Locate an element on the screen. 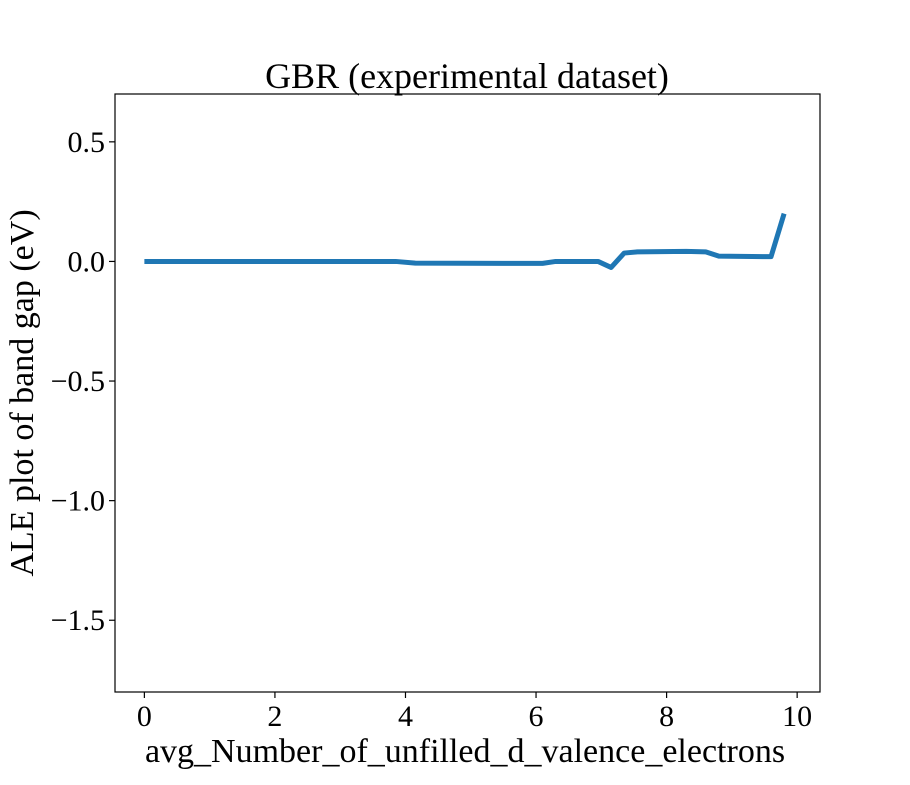 The height and width of the screenshot is (785, 910). x-tick-label: 6 is located at coordinates (536, 716).